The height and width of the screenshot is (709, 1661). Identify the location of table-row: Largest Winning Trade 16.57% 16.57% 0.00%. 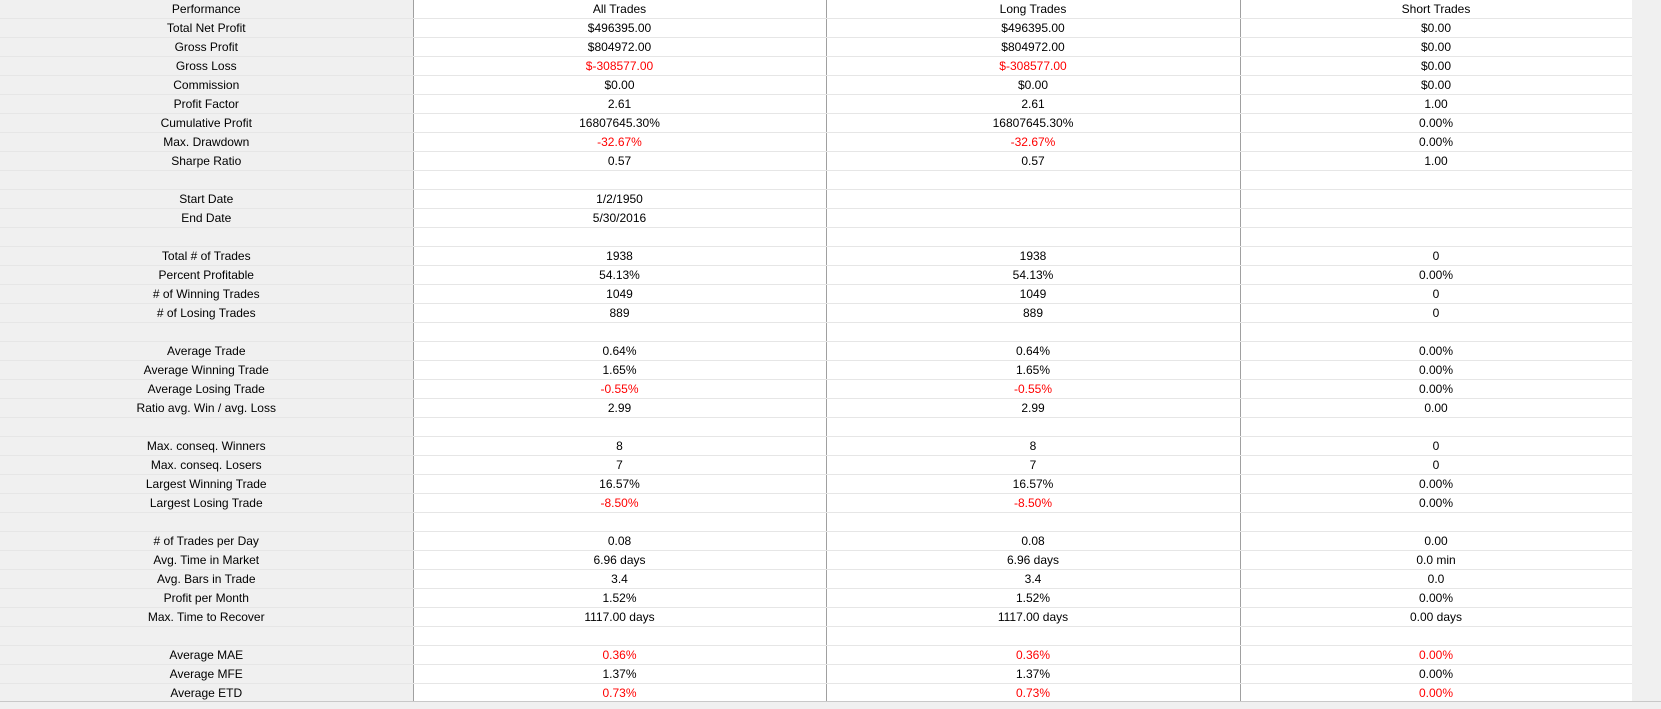
(816, 484).